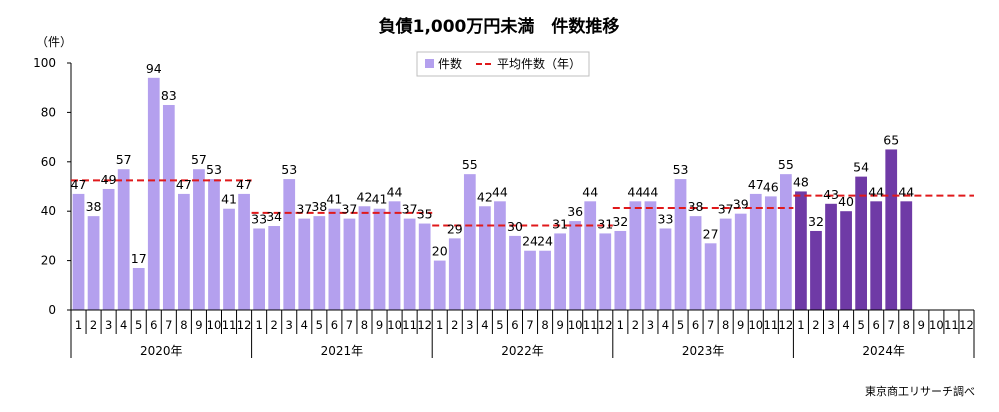 The image size is (999, 412). Describe the element at coordinates (425, 214) in the screenshot. I see `data-label: 35` at that location.